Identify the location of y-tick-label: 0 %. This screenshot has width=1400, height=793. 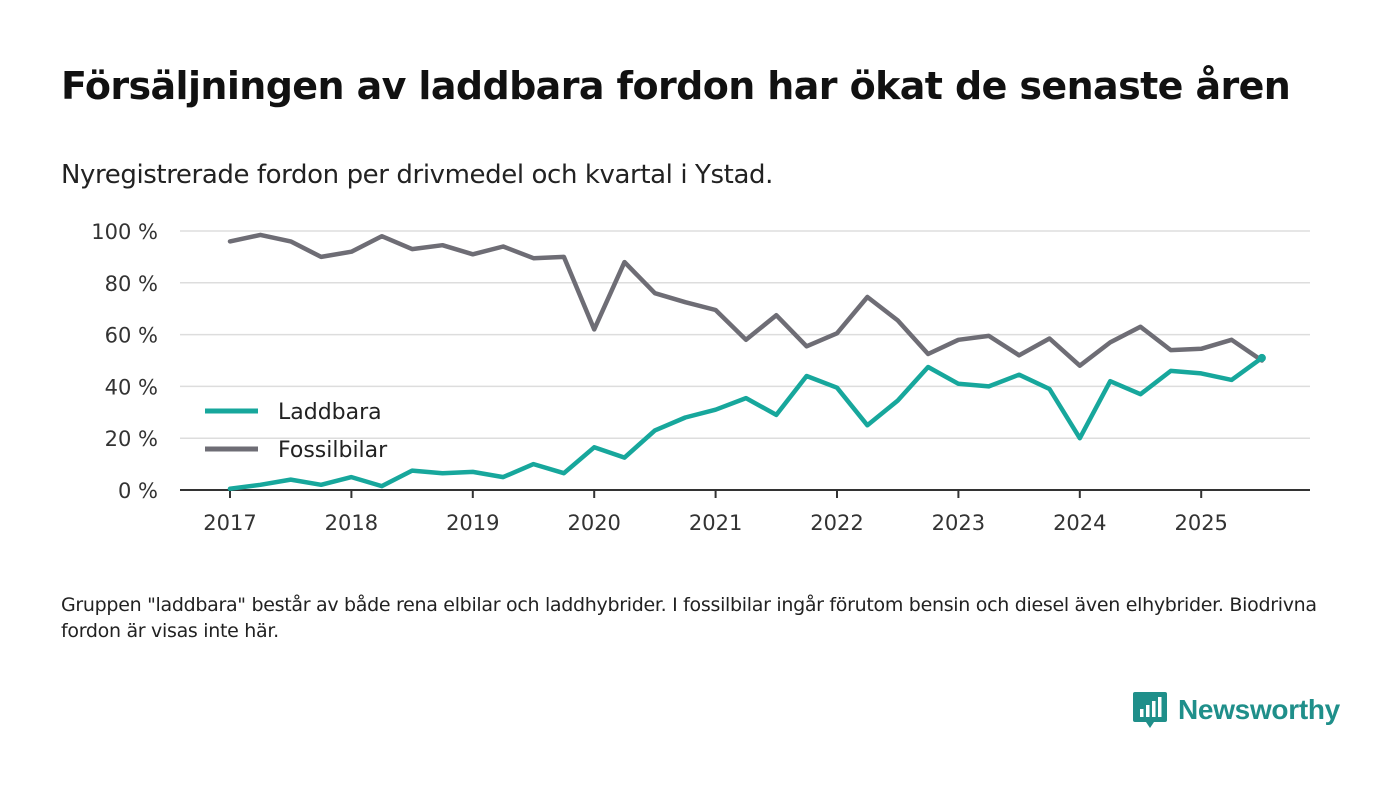
(138, 491).